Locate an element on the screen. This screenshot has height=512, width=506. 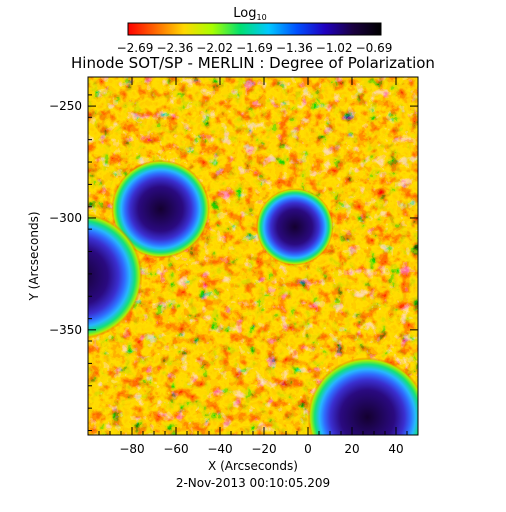
colorbar is located at coordinates (254, 29).